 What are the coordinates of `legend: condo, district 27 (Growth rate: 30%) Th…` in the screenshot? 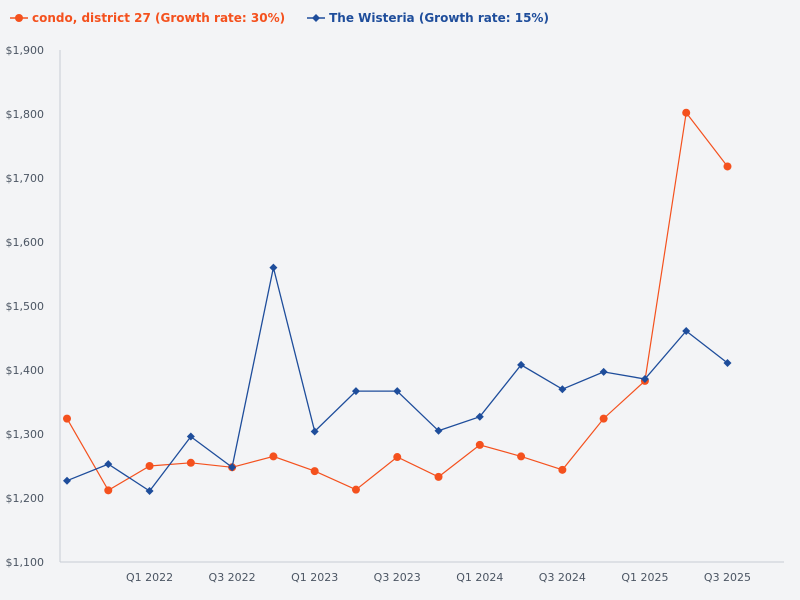 It's located at (279, 18).